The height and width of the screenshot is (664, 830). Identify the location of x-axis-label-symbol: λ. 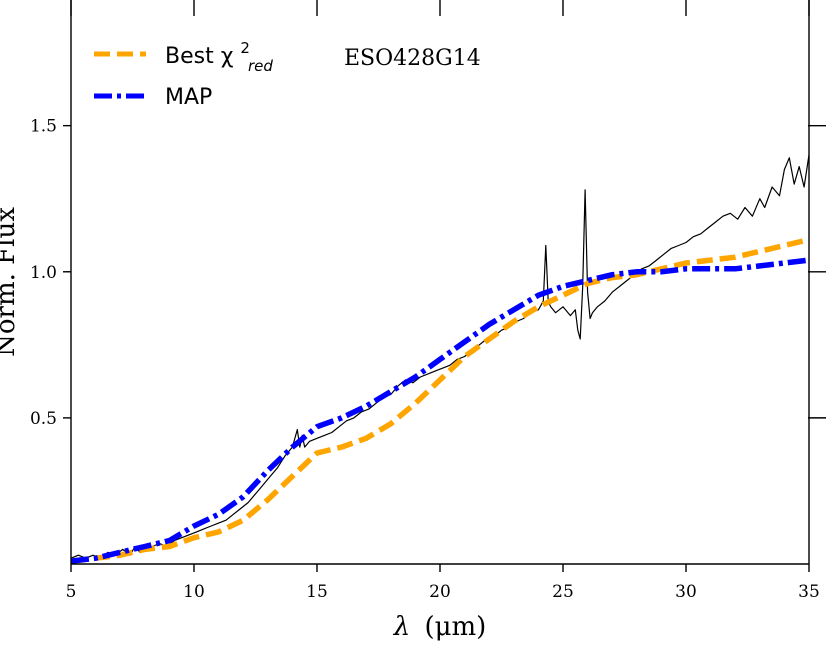
(401, 627).